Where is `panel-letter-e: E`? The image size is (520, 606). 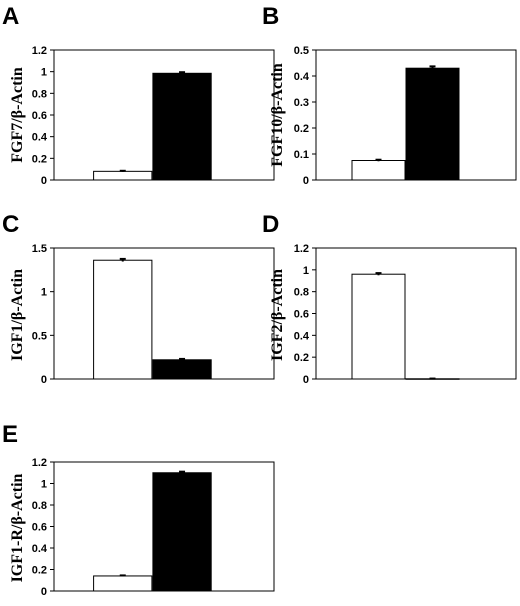 panel-letter-e: E is located at coordinates (10, 434).